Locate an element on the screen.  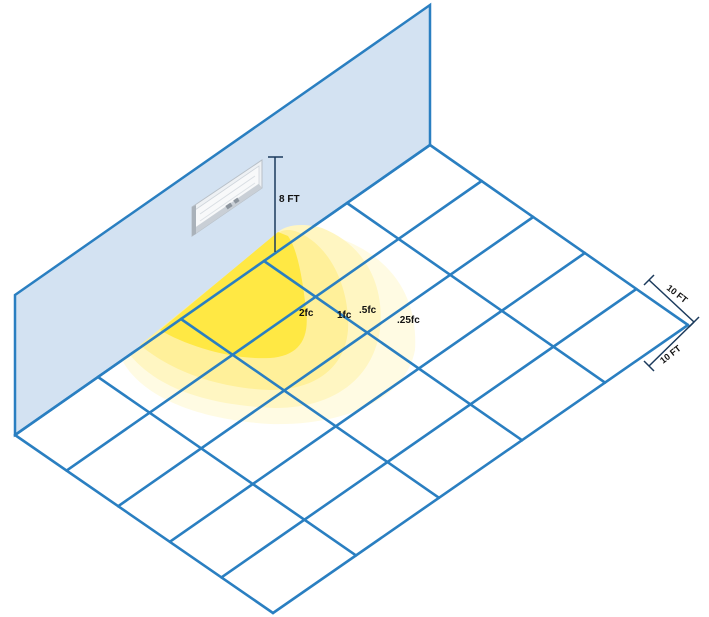
contour-label-1fc: 1fc is located at coordinates (344, 315).